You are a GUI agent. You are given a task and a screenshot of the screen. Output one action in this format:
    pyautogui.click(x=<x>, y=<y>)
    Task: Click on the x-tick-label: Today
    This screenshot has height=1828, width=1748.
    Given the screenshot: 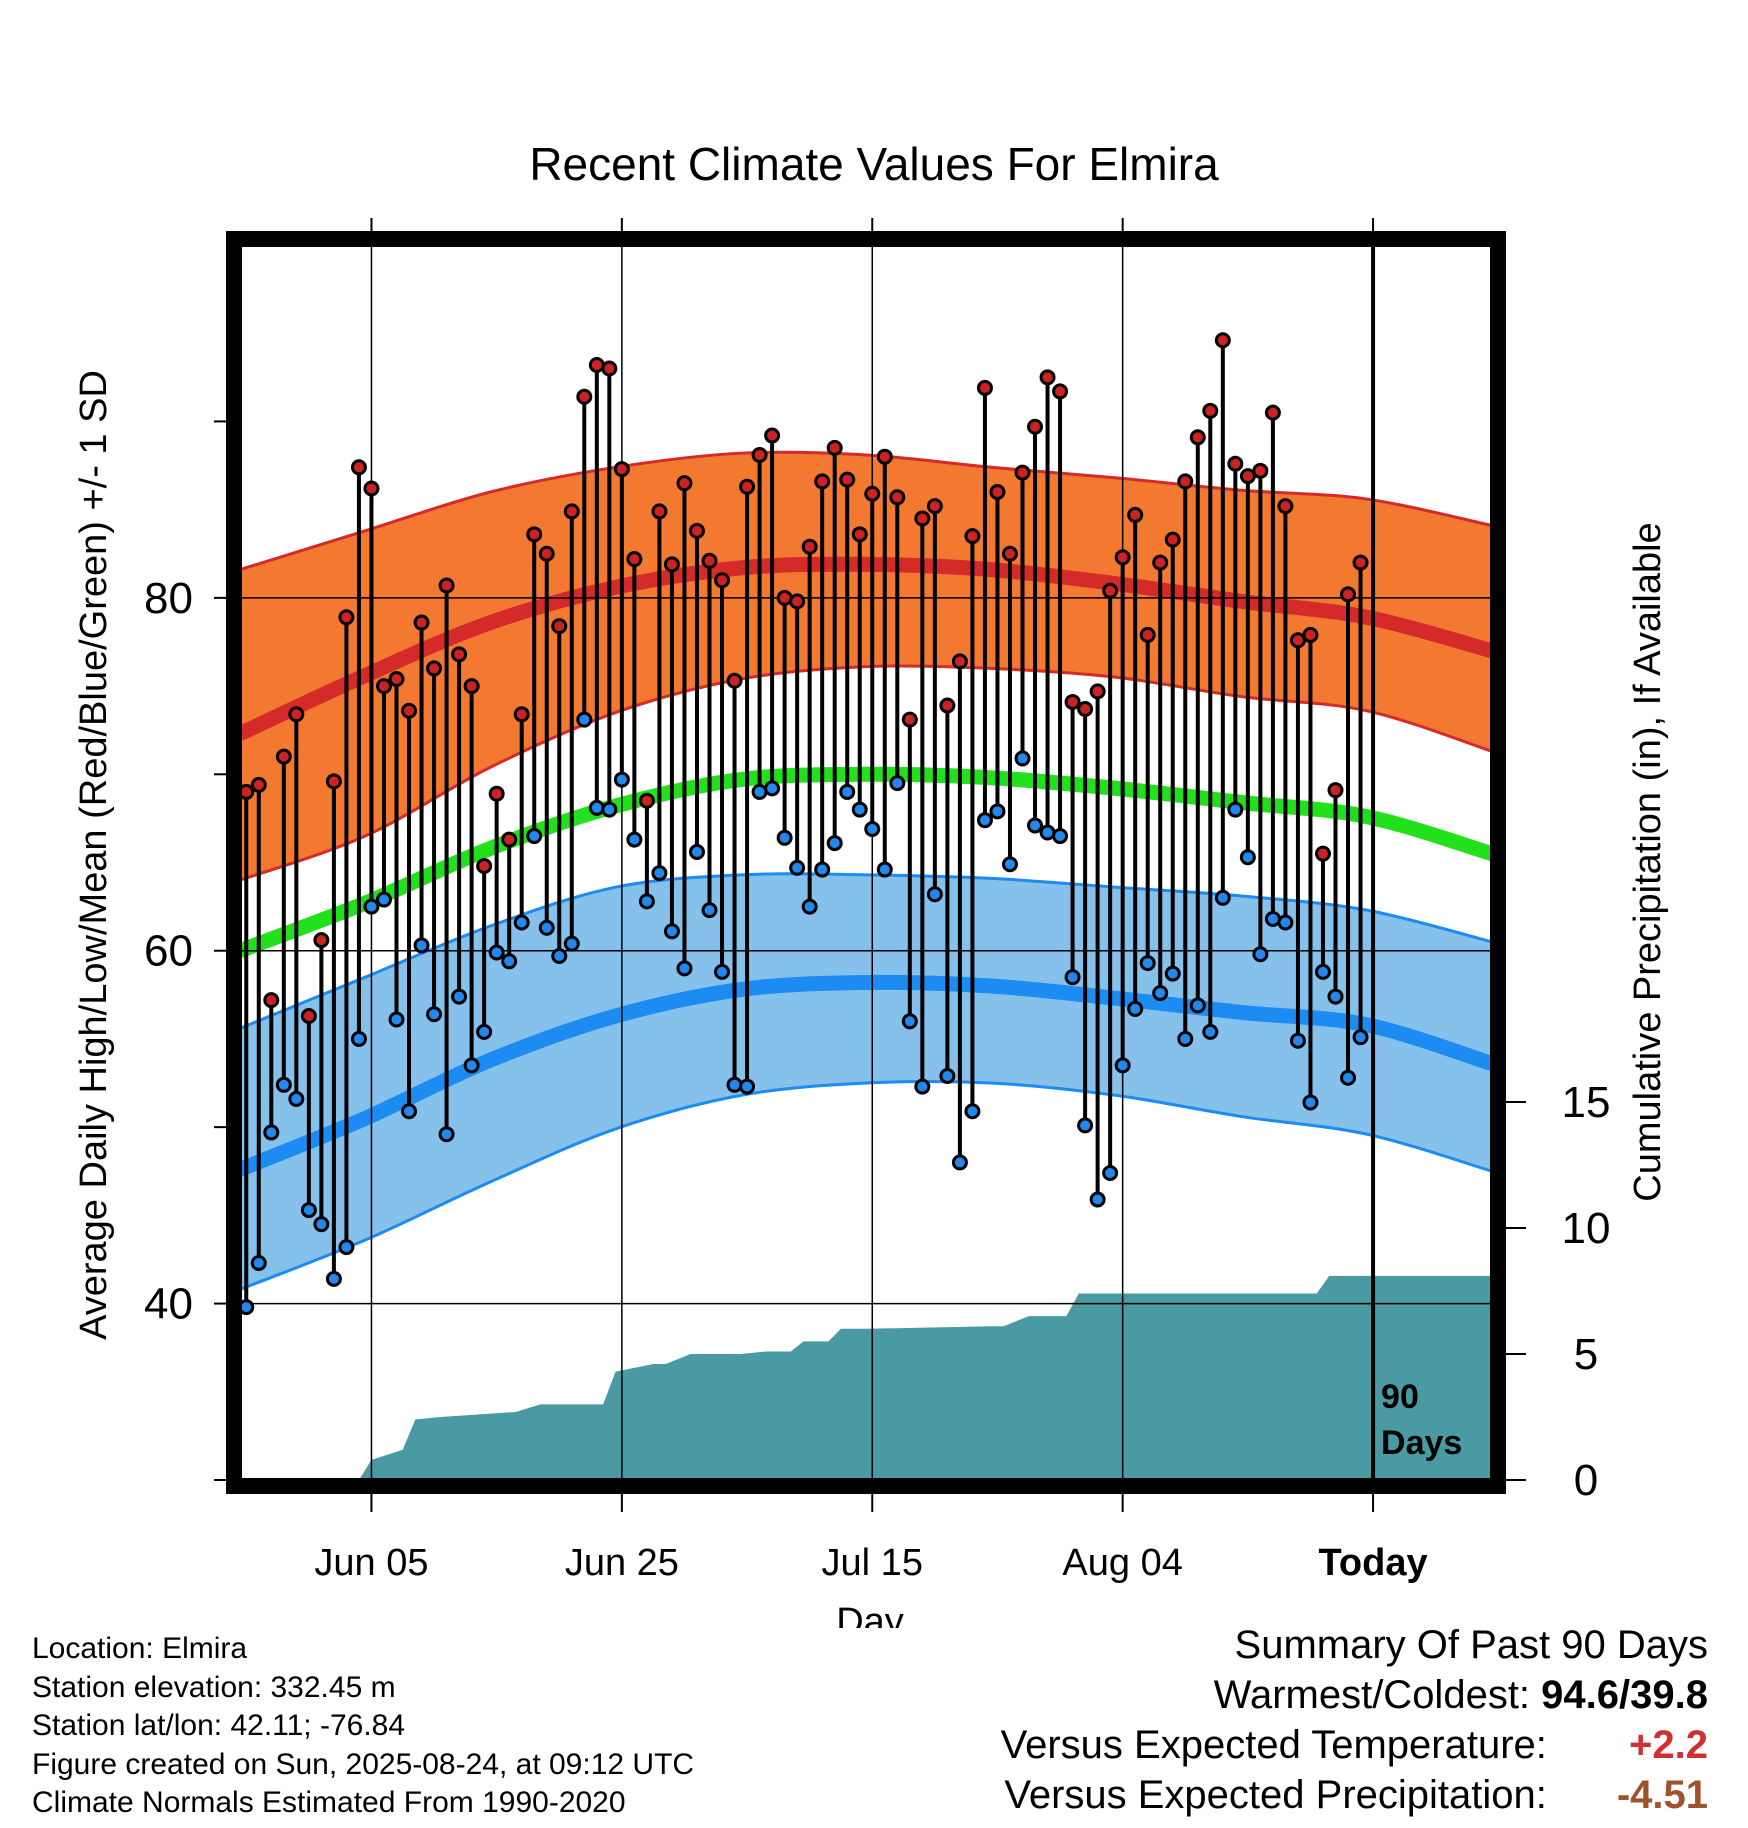 What is the action you would take?
    pyautogui.click(x=1373, y=1563)
    